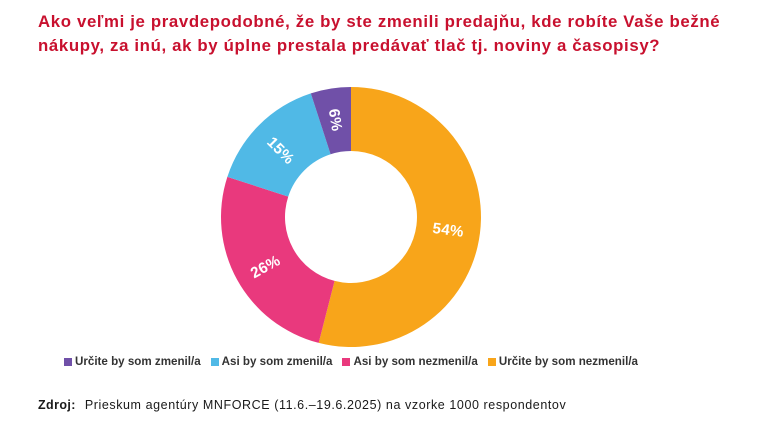  I want to click on svg-text: 6%, so click(335, 120).